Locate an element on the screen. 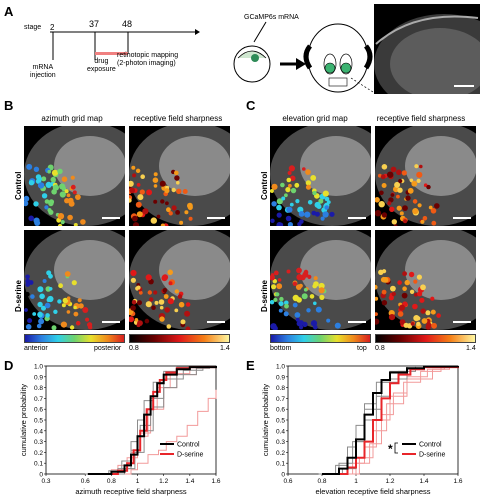 This screenshot has height=500, width=484. panel-b-control-azimuth-map is located at coordinates (74, 176).